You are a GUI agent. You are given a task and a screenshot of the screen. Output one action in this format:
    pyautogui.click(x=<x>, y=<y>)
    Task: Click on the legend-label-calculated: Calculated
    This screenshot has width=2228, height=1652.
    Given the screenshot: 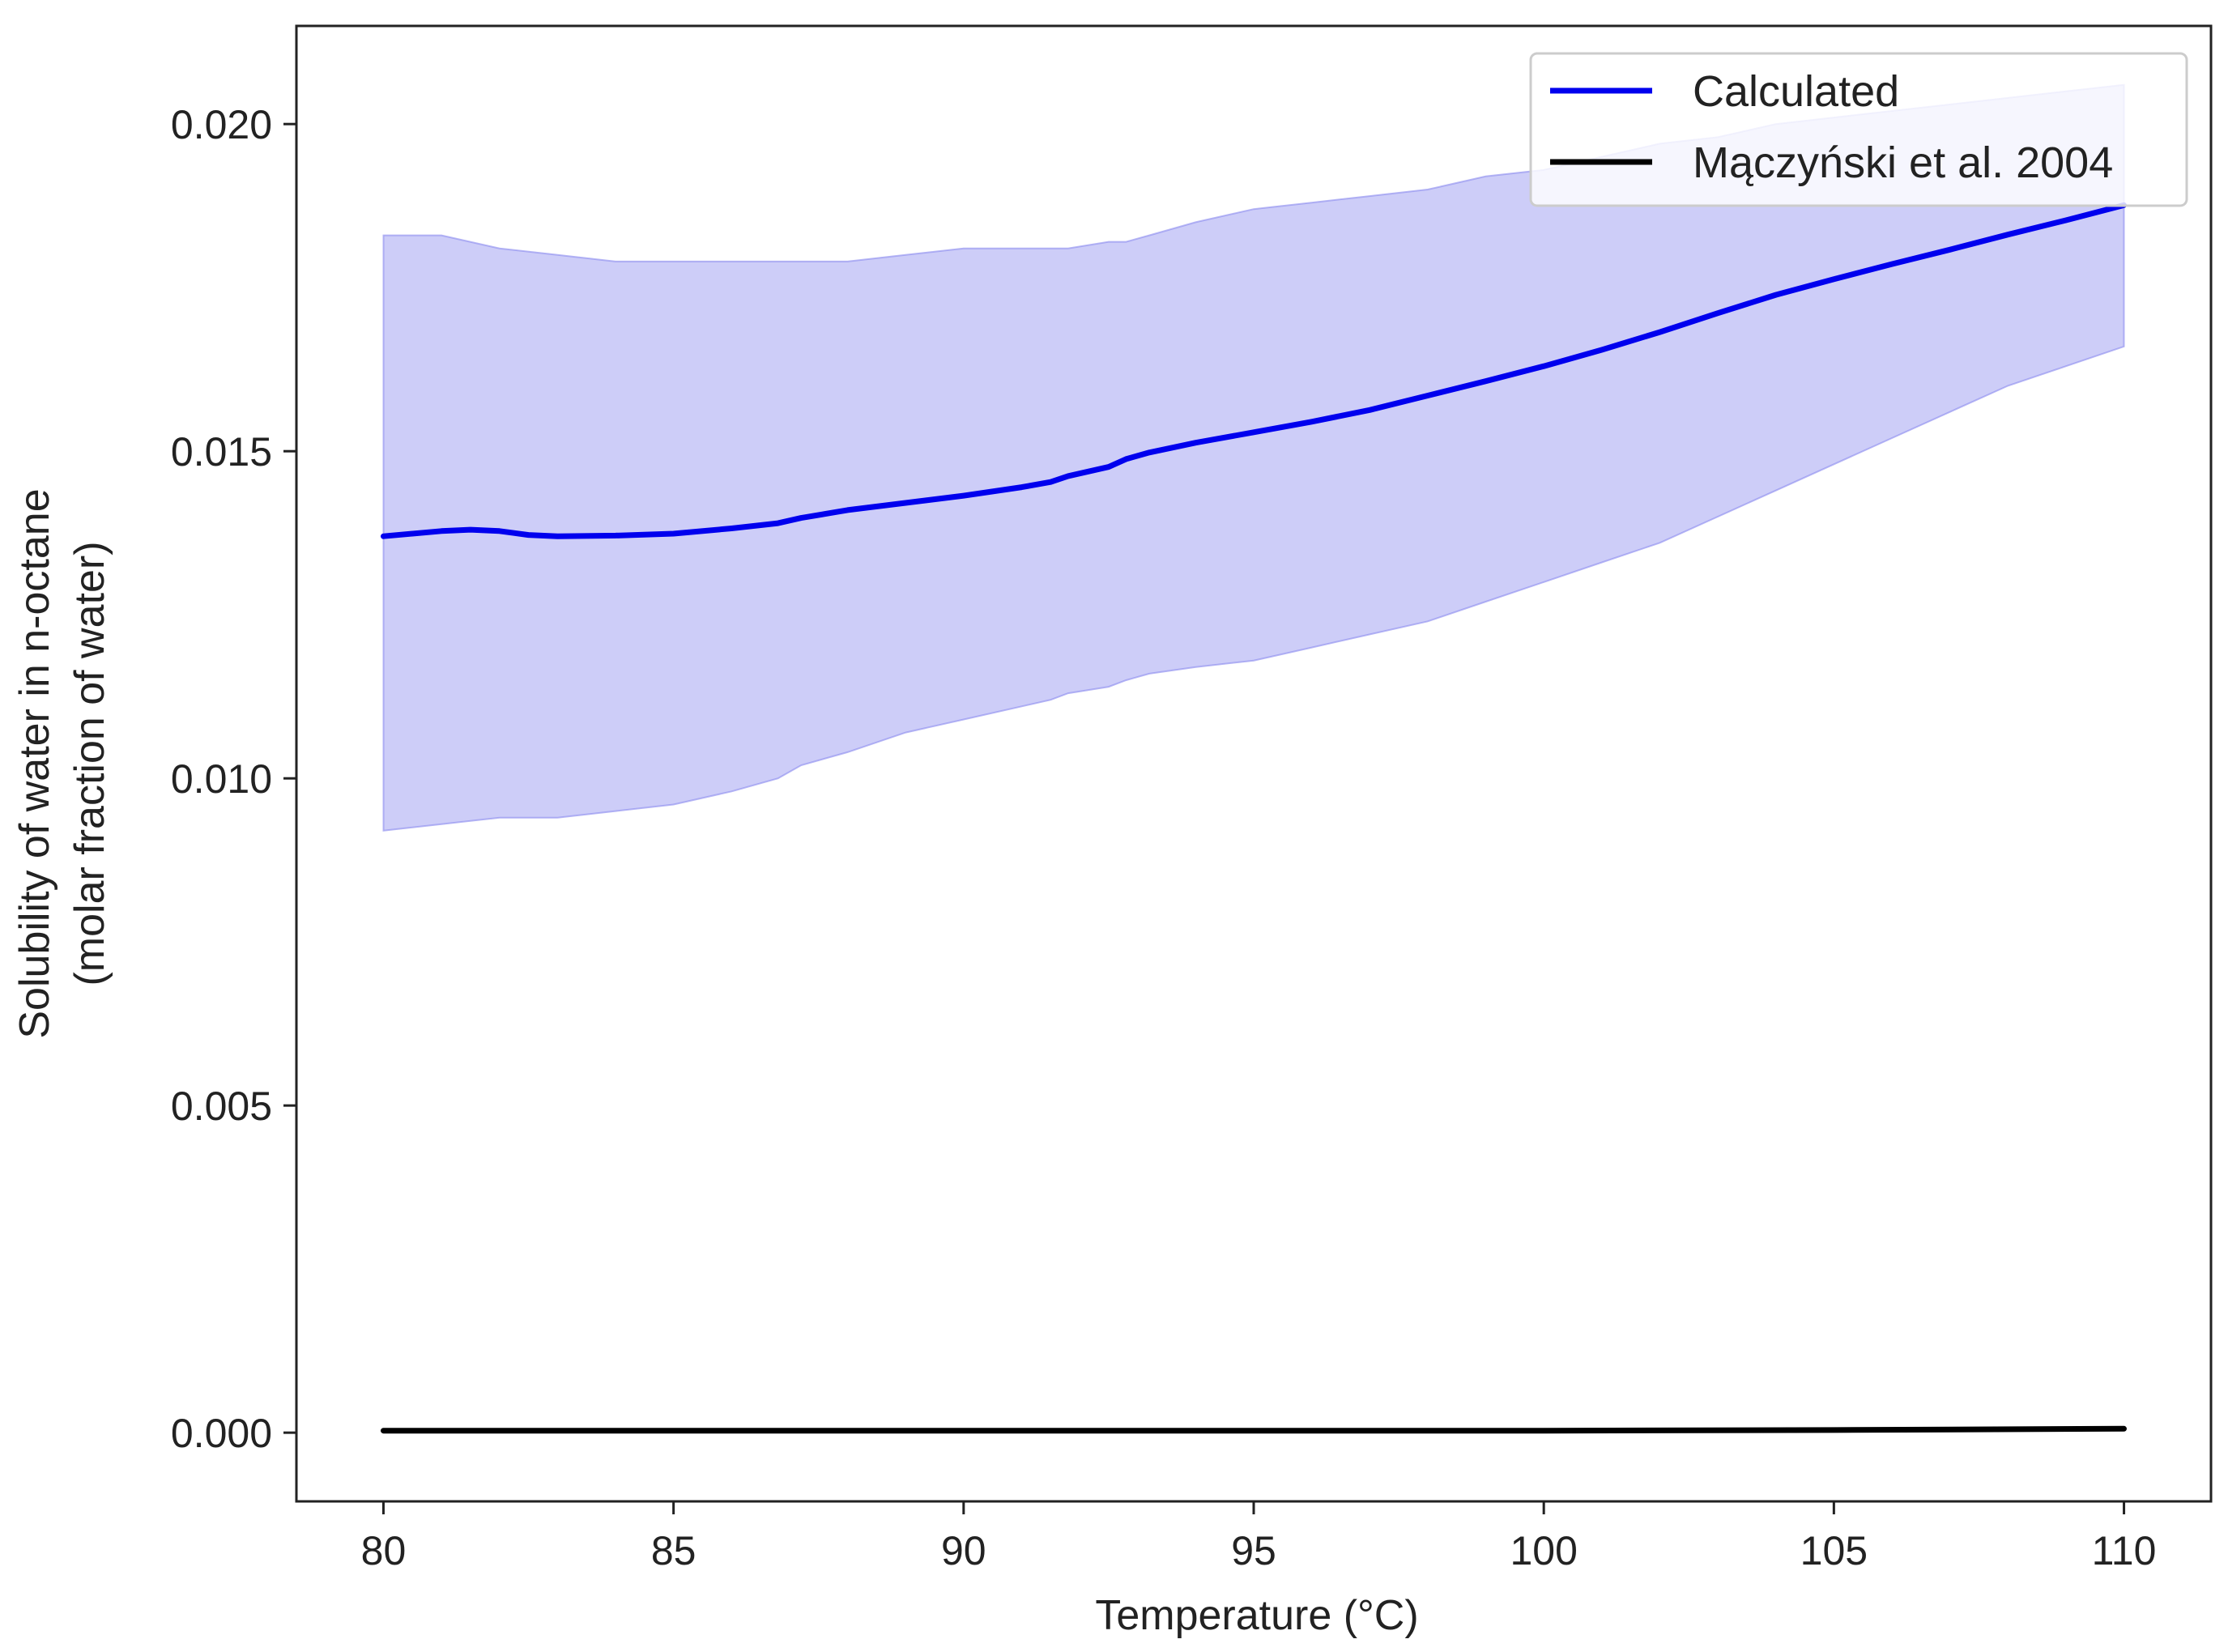 What is the action you would take?
    pyautogui.click(x=1796, y=91)
    